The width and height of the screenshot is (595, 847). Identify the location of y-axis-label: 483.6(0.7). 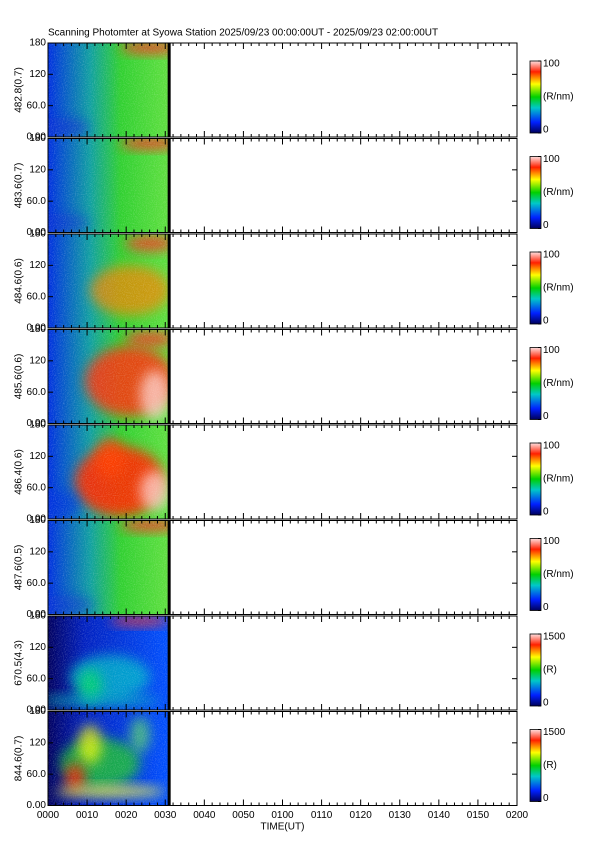
(19, 186).